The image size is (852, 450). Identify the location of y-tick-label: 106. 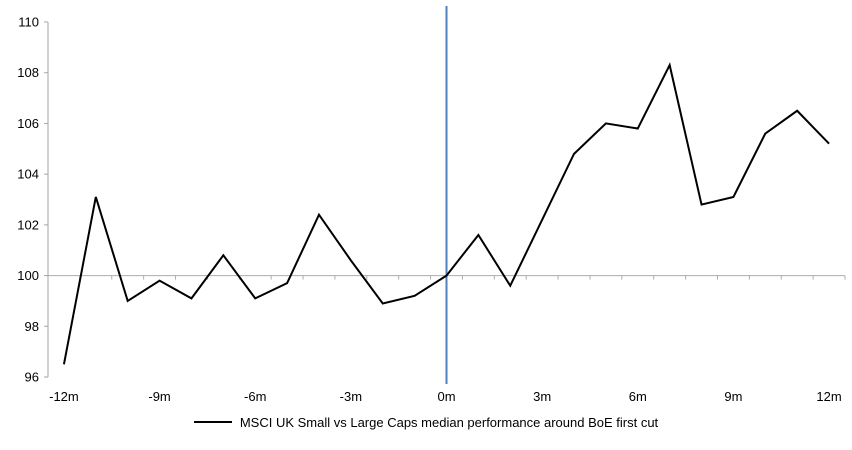
(28, 123).